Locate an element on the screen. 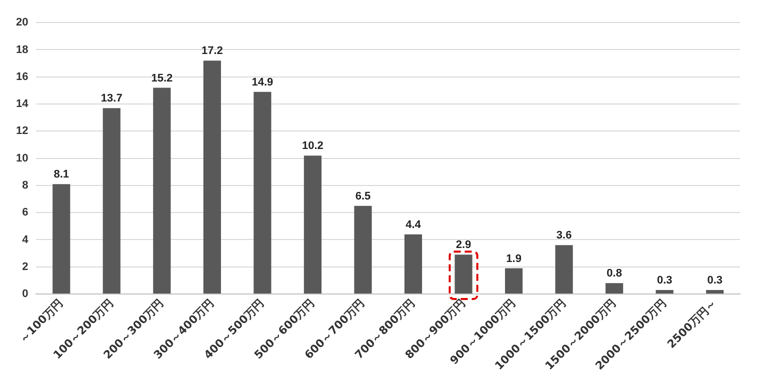 The height and width of the screenshot is (384, 768). y-tick-label: 14 is located at coordinates (23, 104).